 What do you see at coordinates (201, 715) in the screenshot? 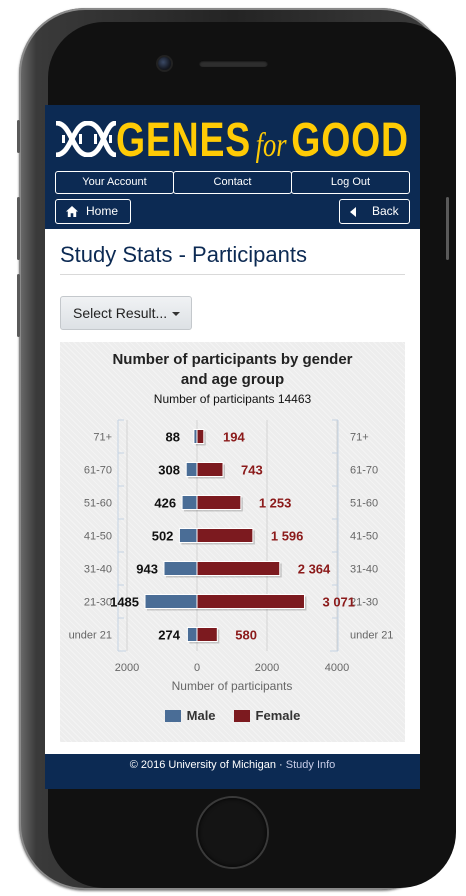
I see `legend-label-male: Male` at bounding box center [201, 715].